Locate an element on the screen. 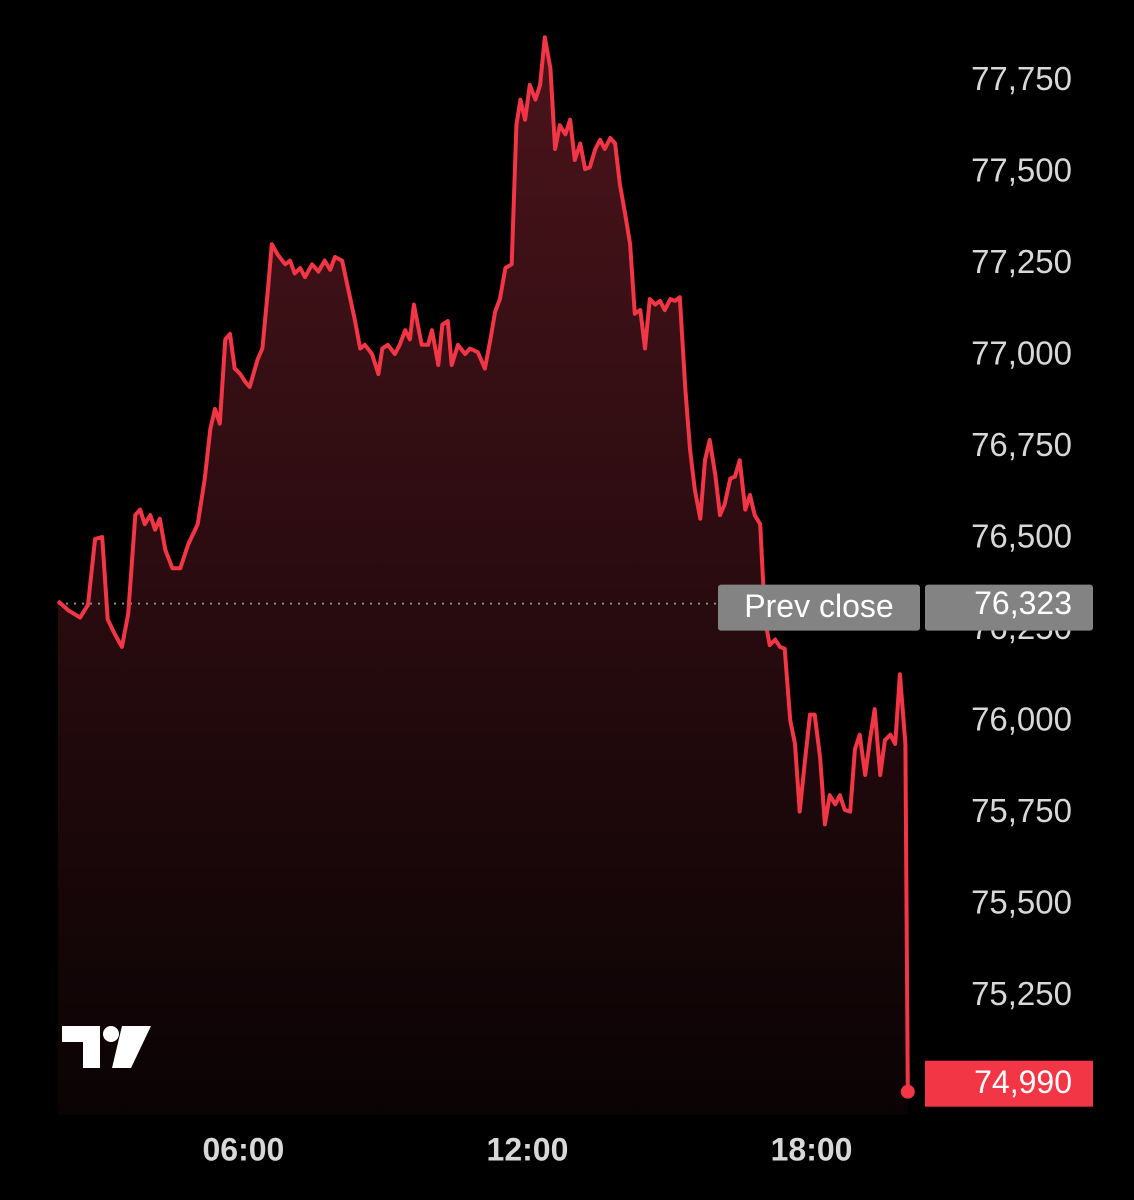 The height and width of the screenshot is (1200, 1134). overlay: 74,990 Prev close 76,323 is located at coordinates (905, 845).